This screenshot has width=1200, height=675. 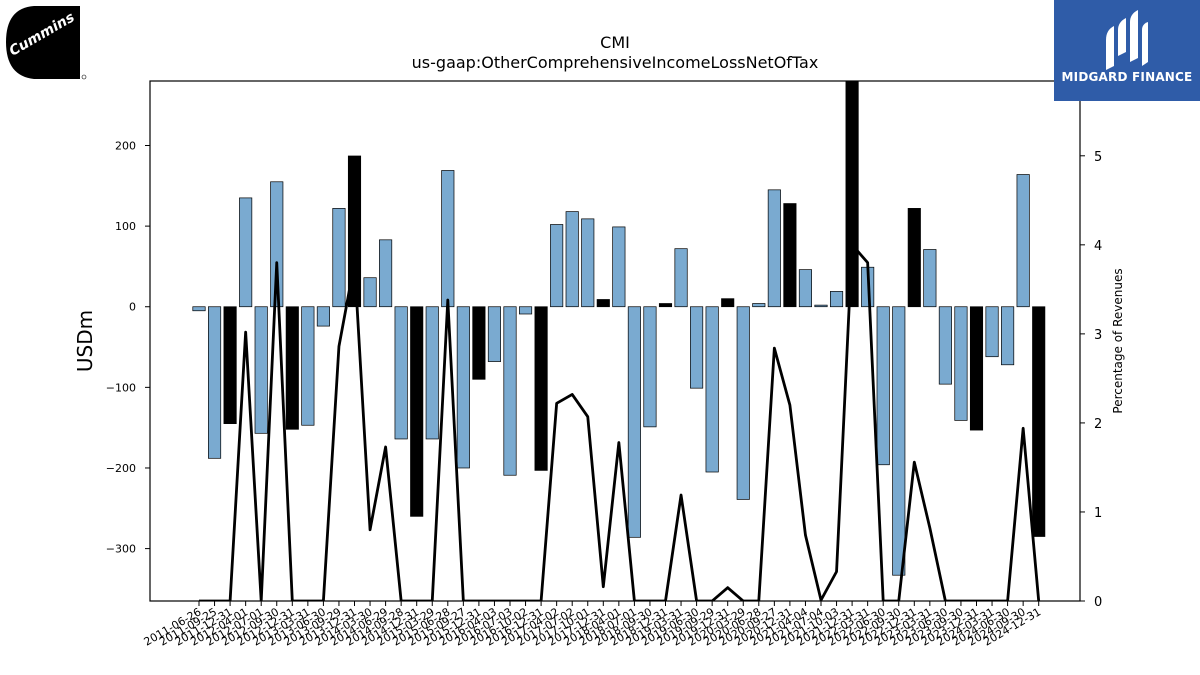 What do you see at coordinates (1098, 424) in the screenshot?
I see `y2-tick-label: 2` at bounding box center [1098, 424].